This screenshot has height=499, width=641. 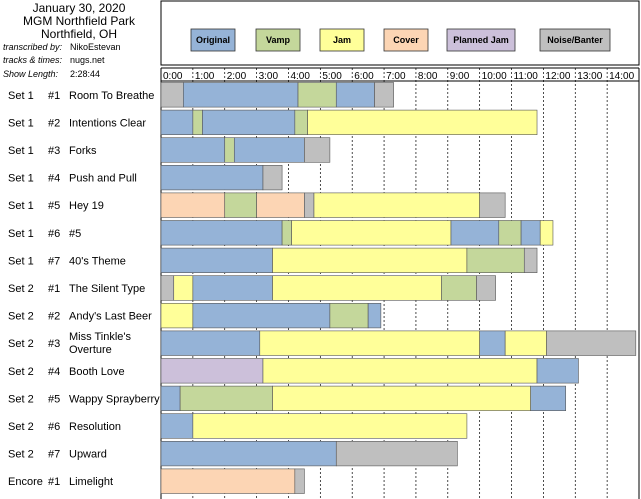 What do you see at coordinates (237, 76) in the screenshot?
I see `x-tick-label: 2:00` at bounding box center [237, 76].